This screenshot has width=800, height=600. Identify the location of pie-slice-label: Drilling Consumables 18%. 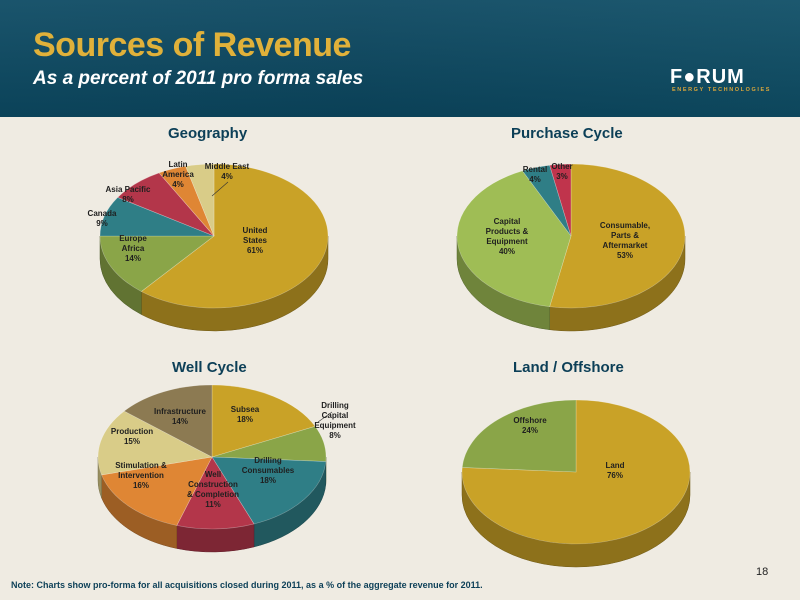
(268, 470).